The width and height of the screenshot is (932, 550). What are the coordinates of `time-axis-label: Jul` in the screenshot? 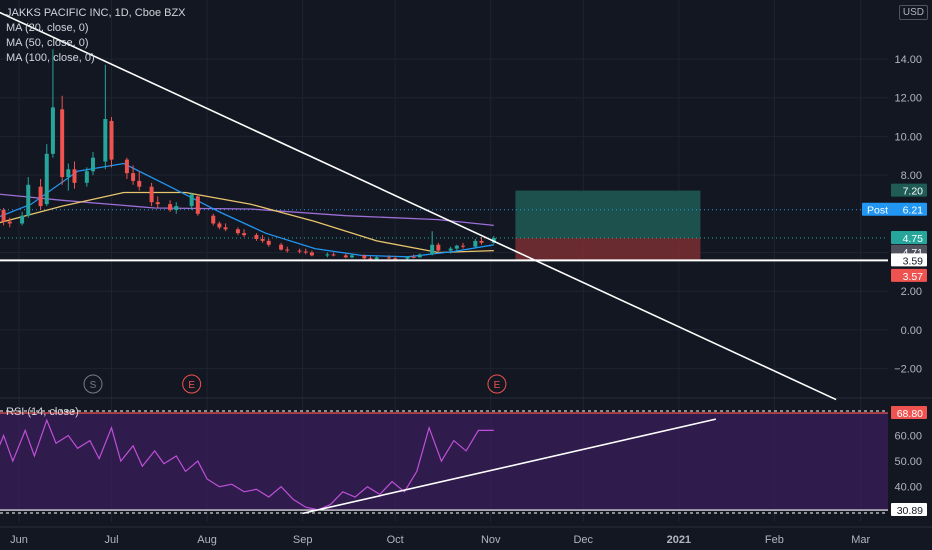 It's located at (111, 540).